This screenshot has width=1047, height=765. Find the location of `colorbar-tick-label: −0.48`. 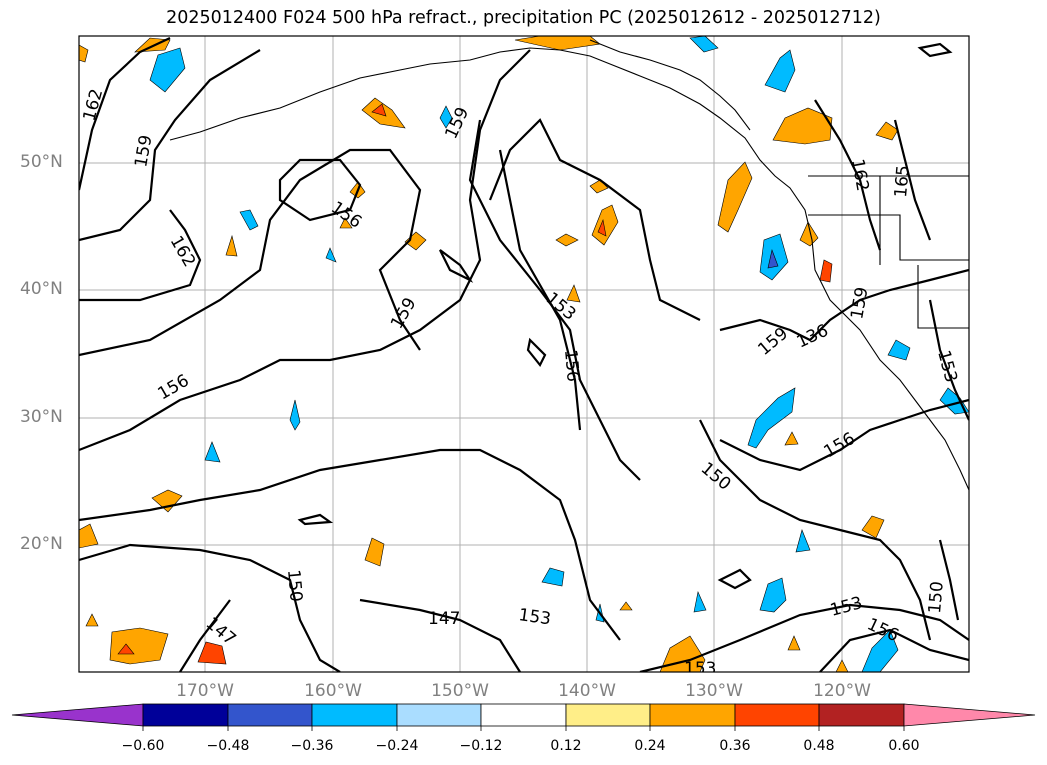

colorbar-tick-label: −0.48 is located at coordinates (228, 746).